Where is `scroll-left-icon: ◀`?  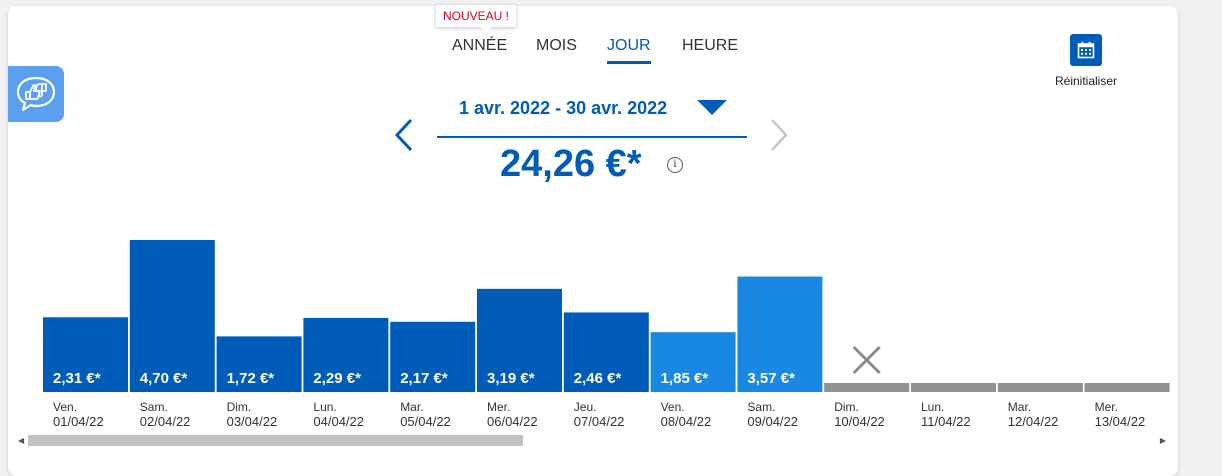
scroll-left-icon: ◀ is located at coordinates (21, 440).